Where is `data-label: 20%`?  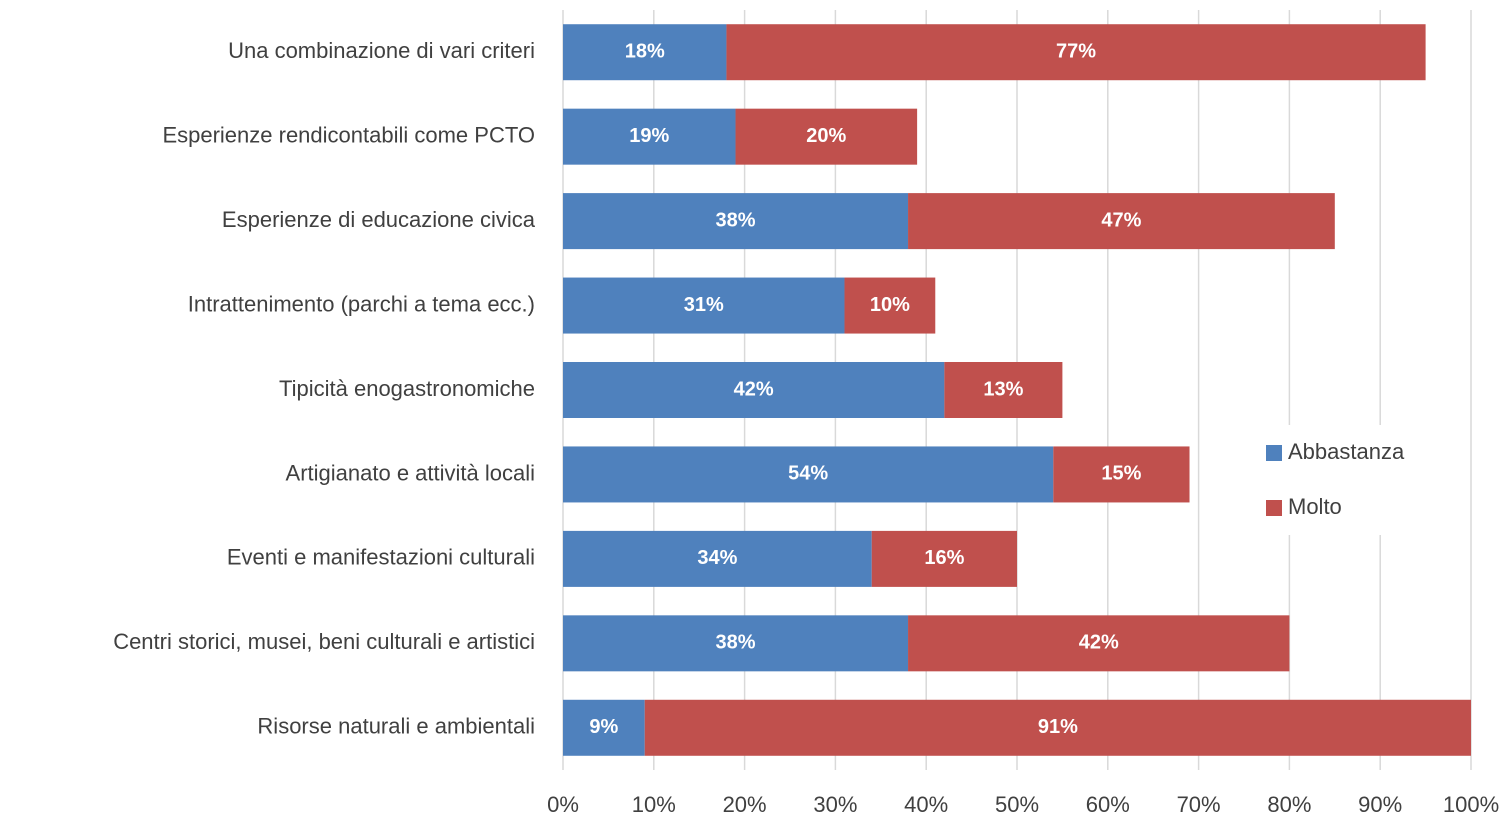 data-label: 20% is located at coordinates (826, 136).